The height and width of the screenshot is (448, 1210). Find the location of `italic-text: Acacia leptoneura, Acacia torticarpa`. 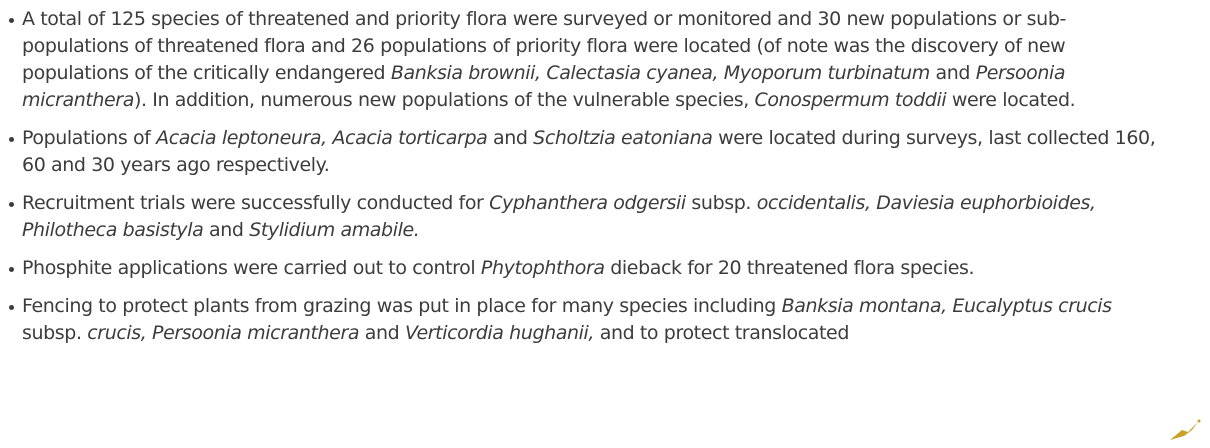

italic-text: Acacia leptoneura, Acacia torticarpa is located at coordinates (322, 138).